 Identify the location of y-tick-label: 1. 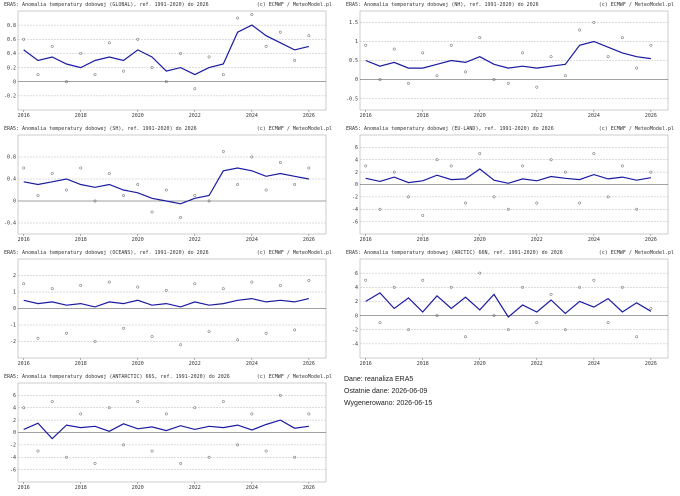
(356, 42).